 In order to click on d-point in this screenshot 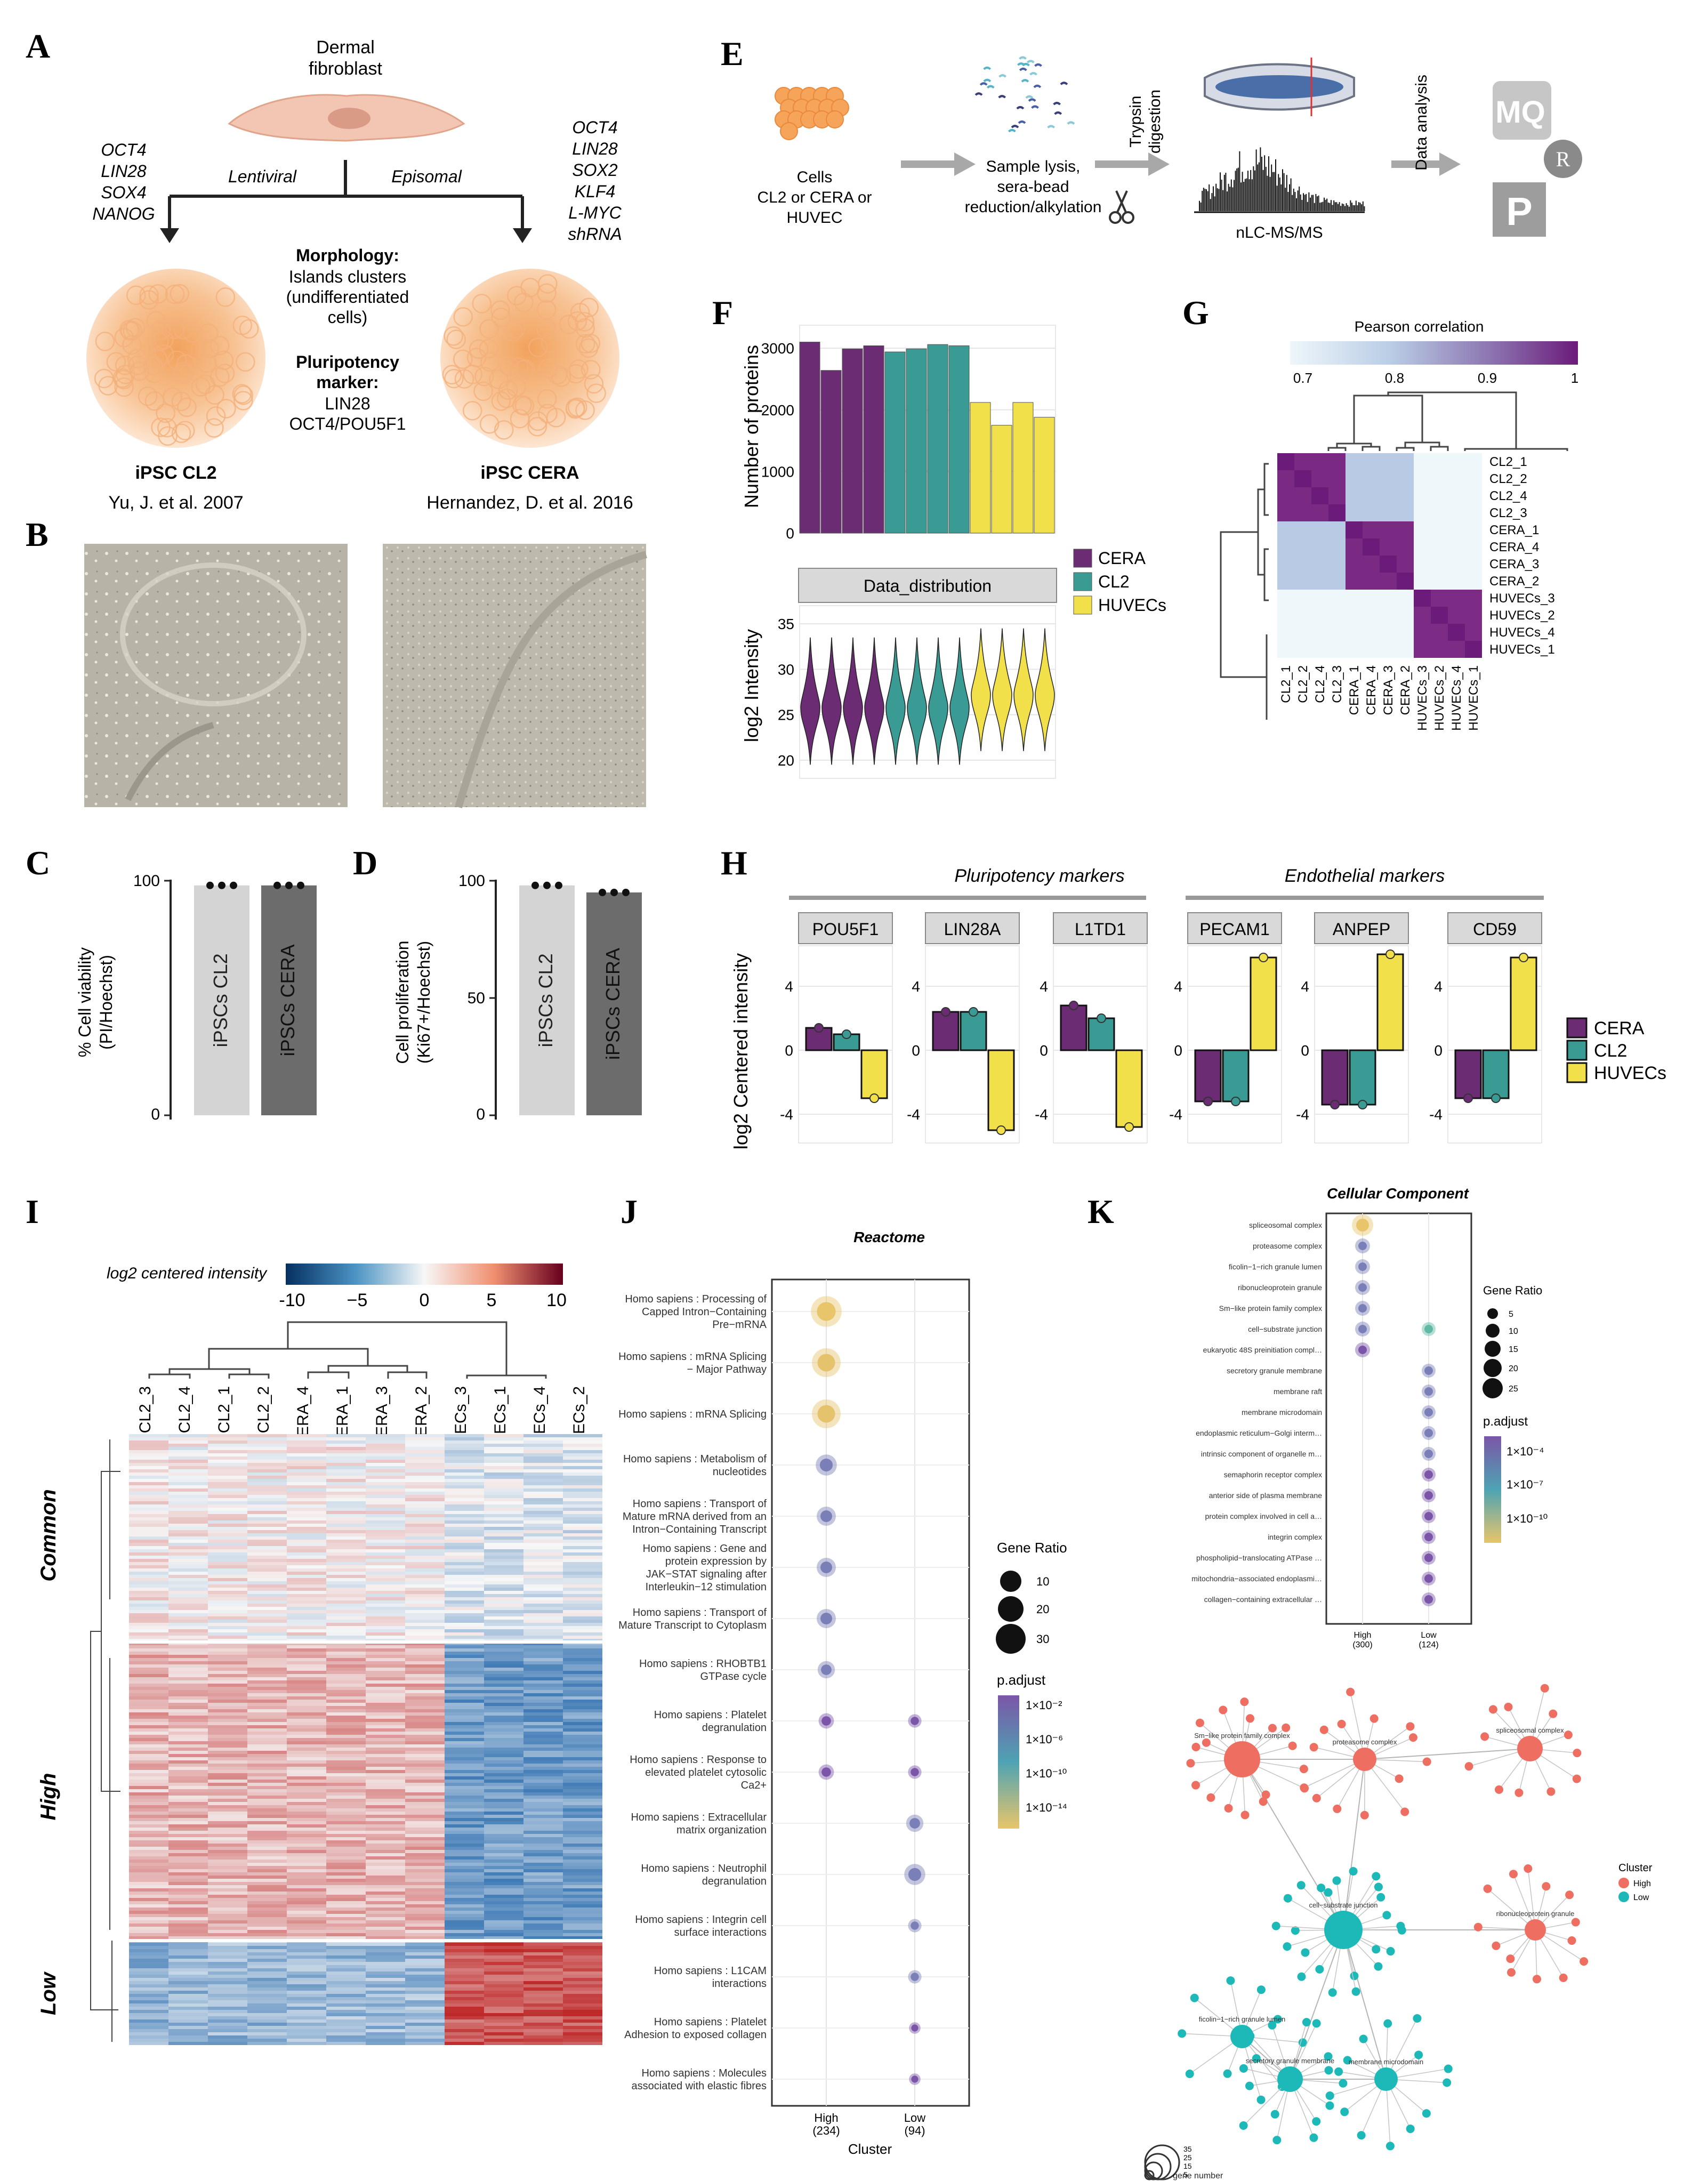, I will do `click(614, 892)`.